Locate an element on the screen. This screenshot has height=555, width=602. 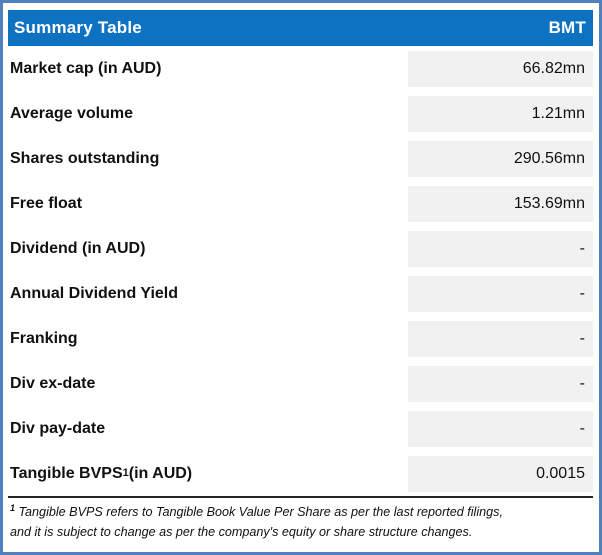
row-value-cell: 153.69mn is located at coordinates (500, 204).